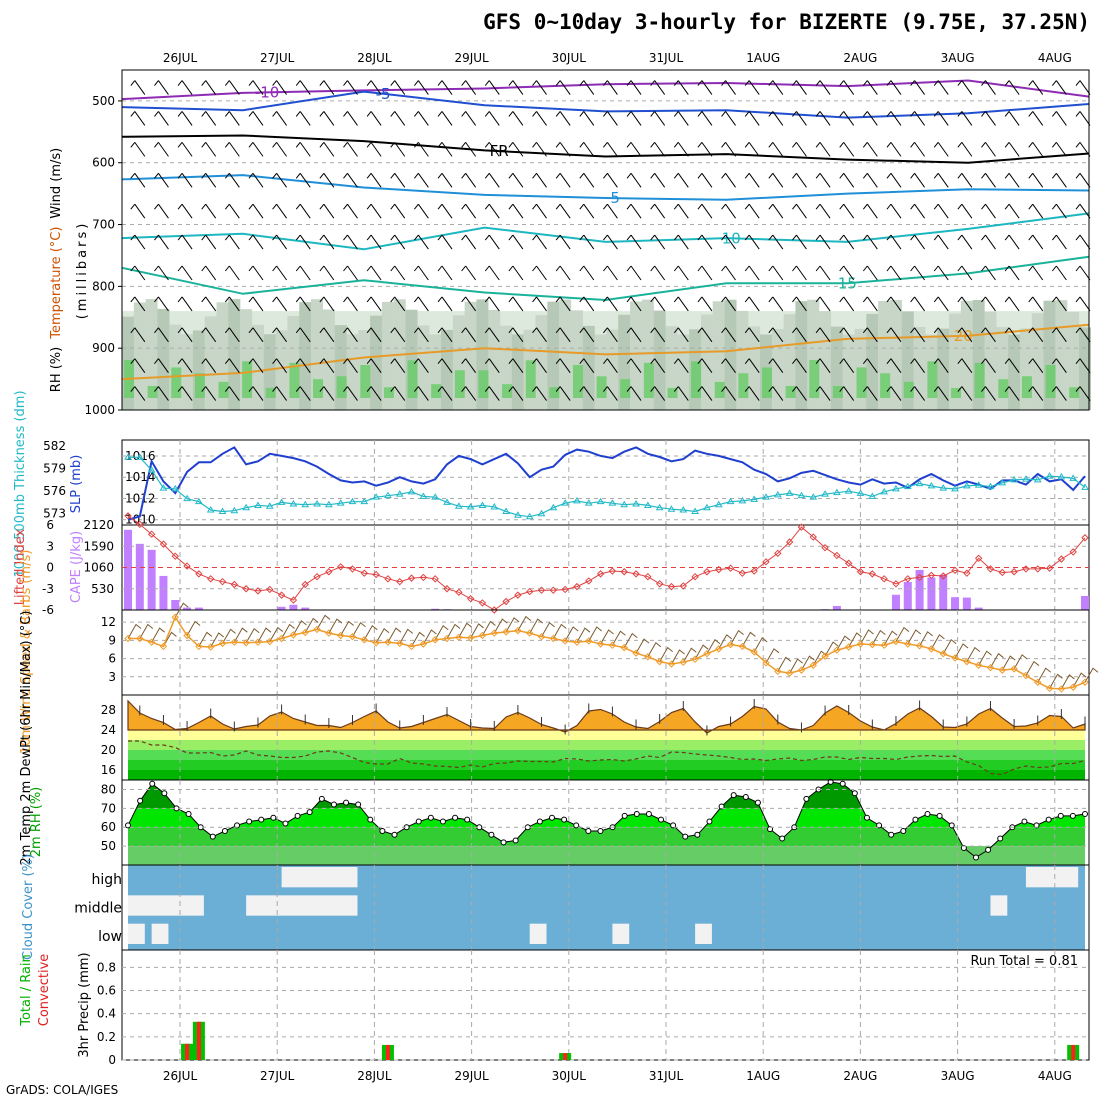  I want to click on dewpoint-line, so click(607, 758).